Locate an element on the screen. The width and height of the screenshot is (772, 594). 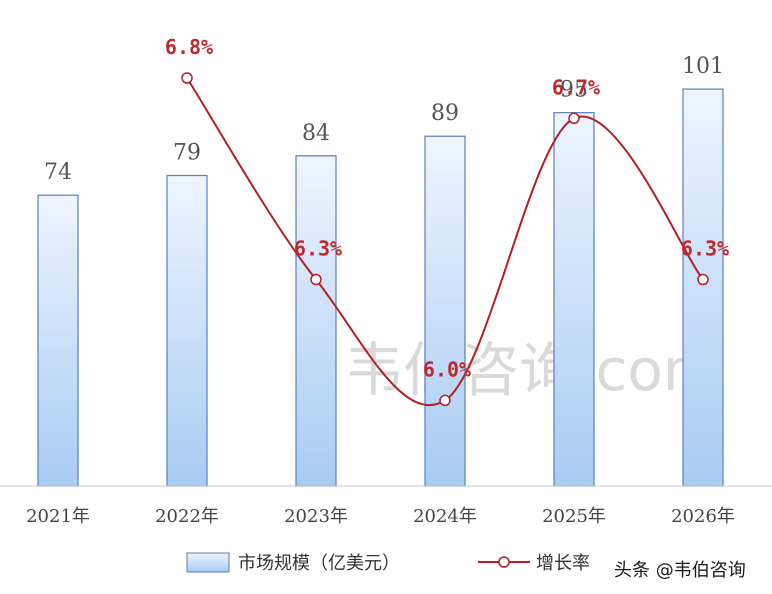
x-tick-label-4: 2024年 is located at coordinates (445, 516).